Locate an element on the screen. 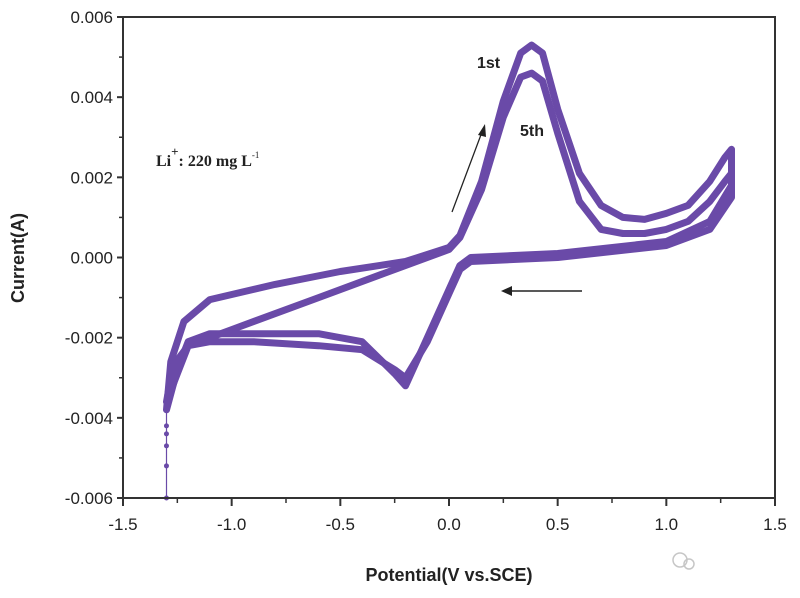 This screenshot has width=800, height=598. x-axis: -1.5 -1.0 -0.5 0.0 0.5 1.0 1.5 is located at coordinates (447, 516).